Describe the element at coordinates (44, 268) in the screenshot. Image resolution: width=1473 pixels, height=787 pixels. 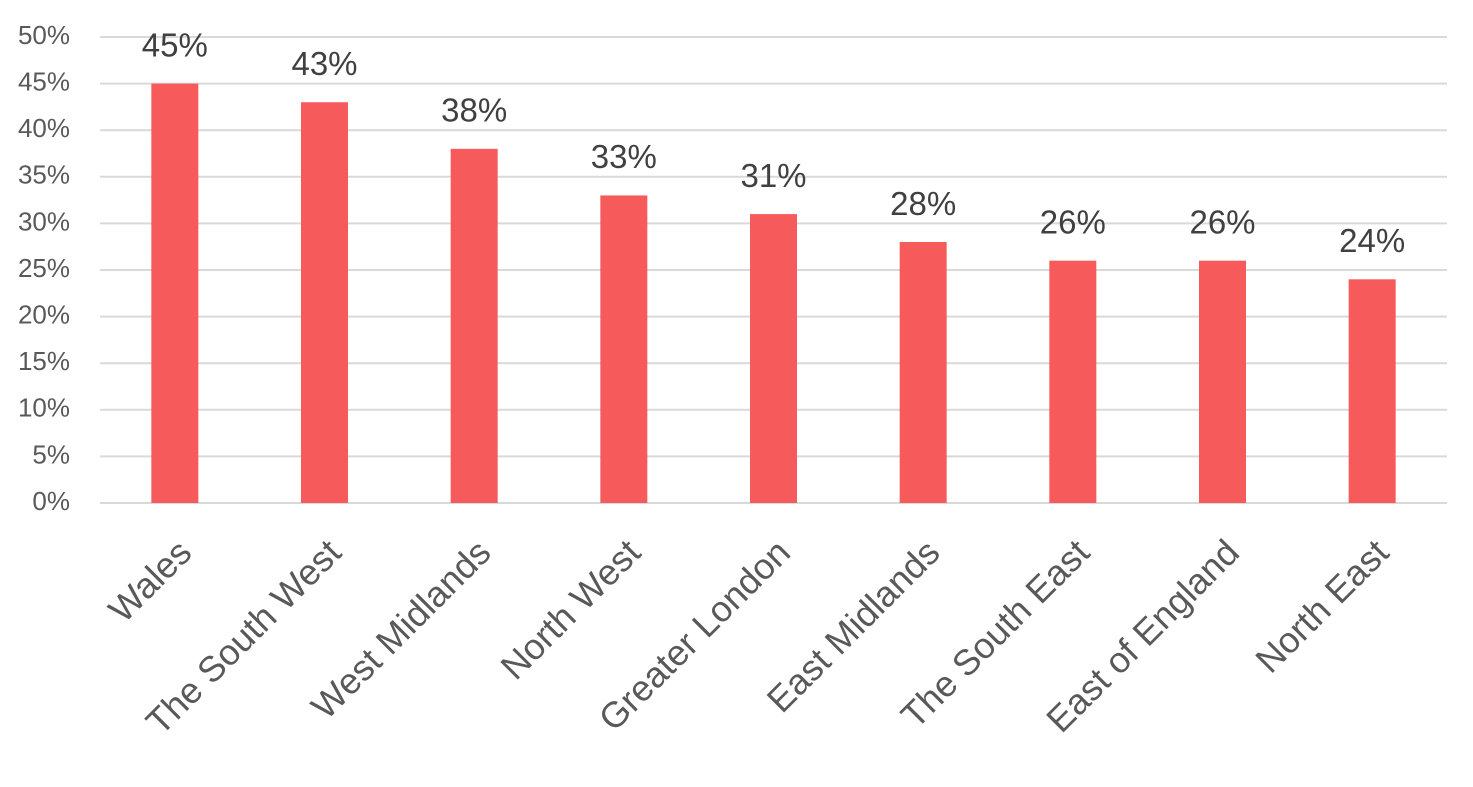
I see `y-tick-label: 25%` at that location.